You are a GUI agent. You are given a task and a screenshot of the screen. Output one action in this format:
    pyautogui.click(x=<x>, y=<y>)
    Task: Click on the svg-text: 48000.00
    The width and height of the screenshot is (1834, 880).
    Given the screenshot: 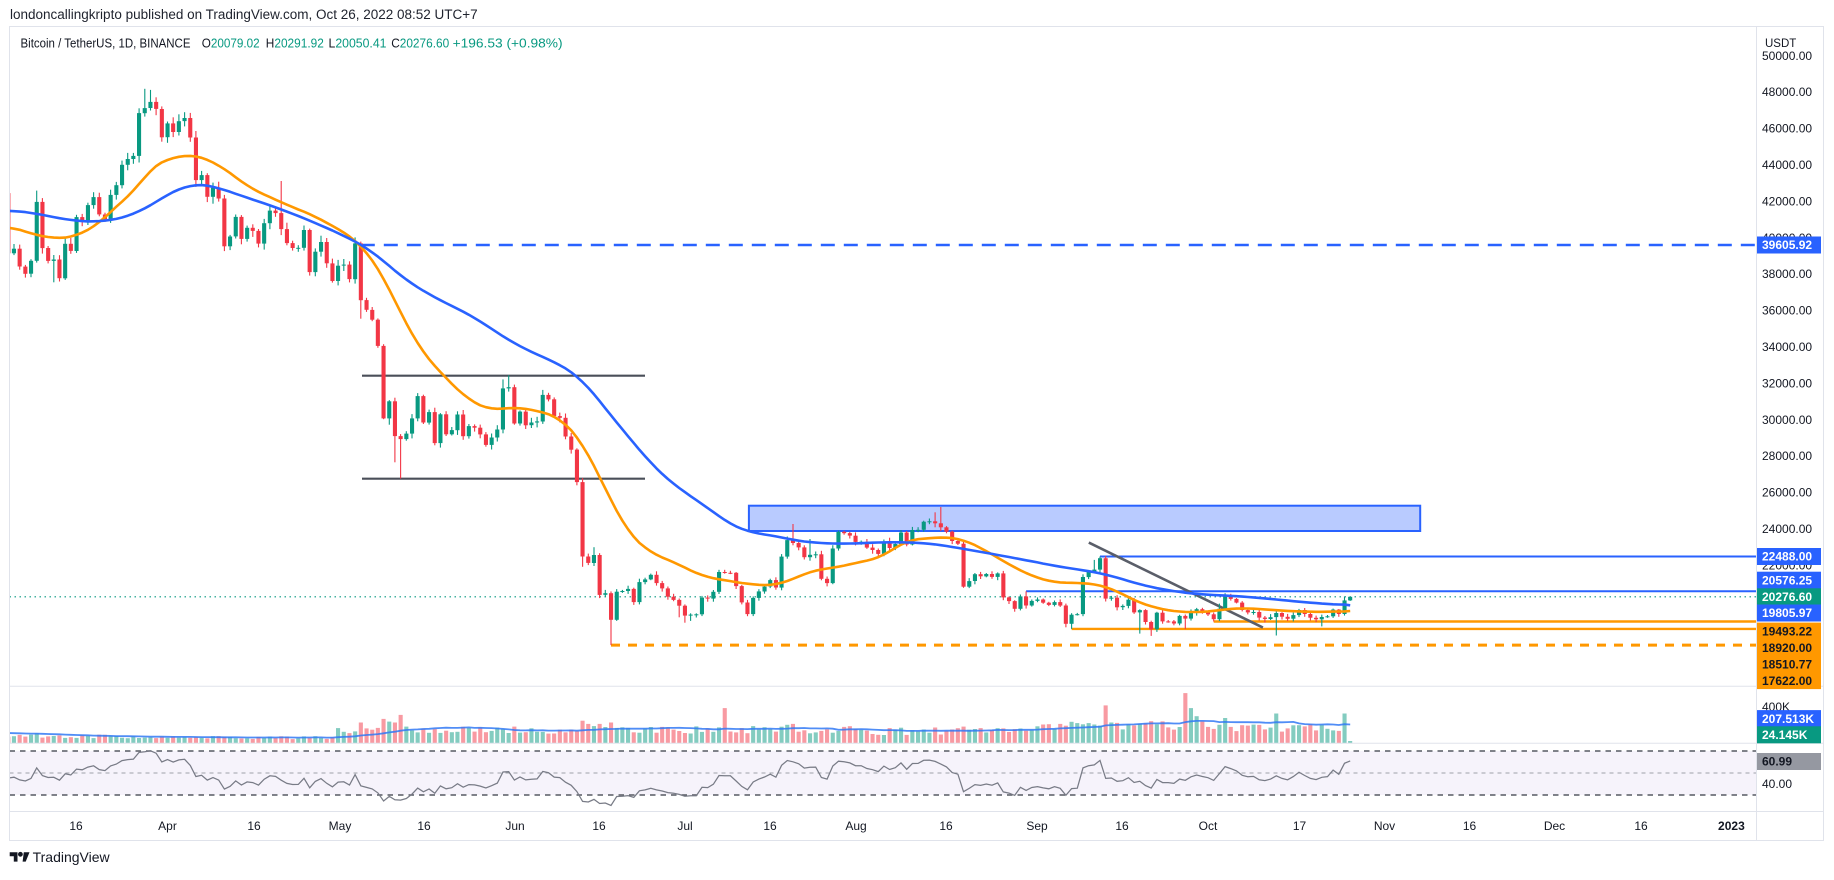 What is the action you would take?
    pyautogui.click(x=1787, y=92)
    